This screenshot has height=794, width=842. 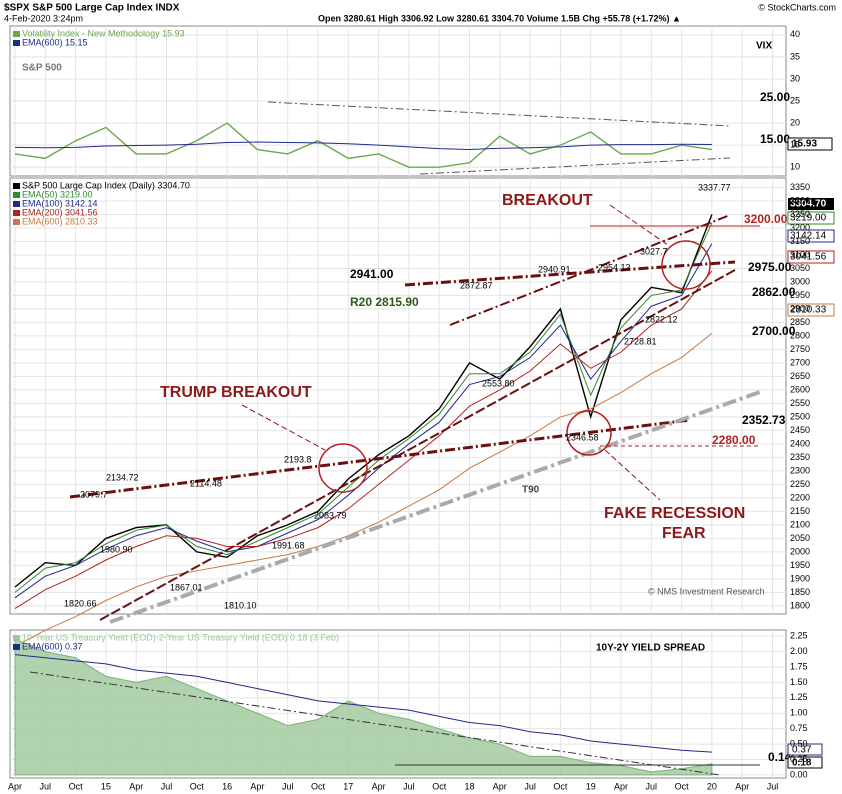 I want to click on area, so click(x=363, y=707).